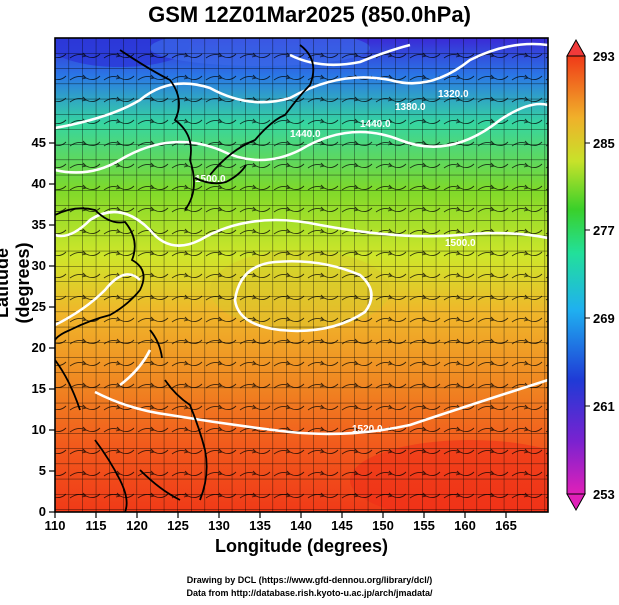 This screenshot has width=619, height=605. What do you see at coordinates (590, 275) in the screenshot?
I see `colorbar: 293 285 277 269 261 253` at bounding box center [590, 275].